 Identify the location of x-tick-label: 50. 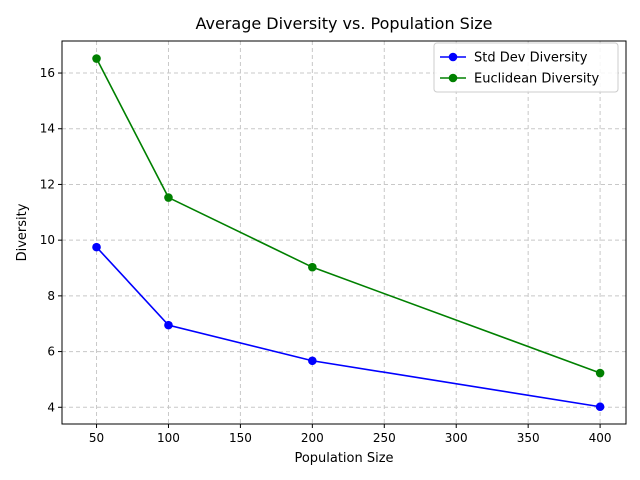
(96, 438).